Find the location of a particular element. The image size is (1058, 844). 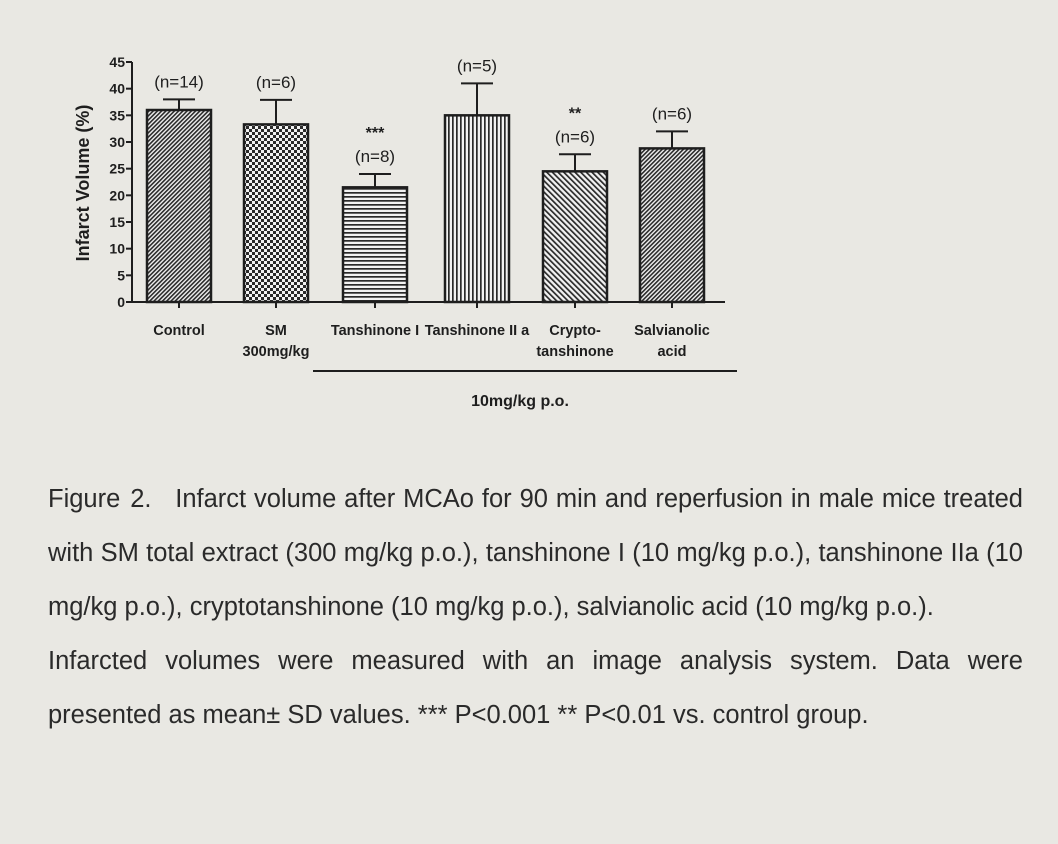

y-tick-label: 45 is located at coordinates (117, 62).